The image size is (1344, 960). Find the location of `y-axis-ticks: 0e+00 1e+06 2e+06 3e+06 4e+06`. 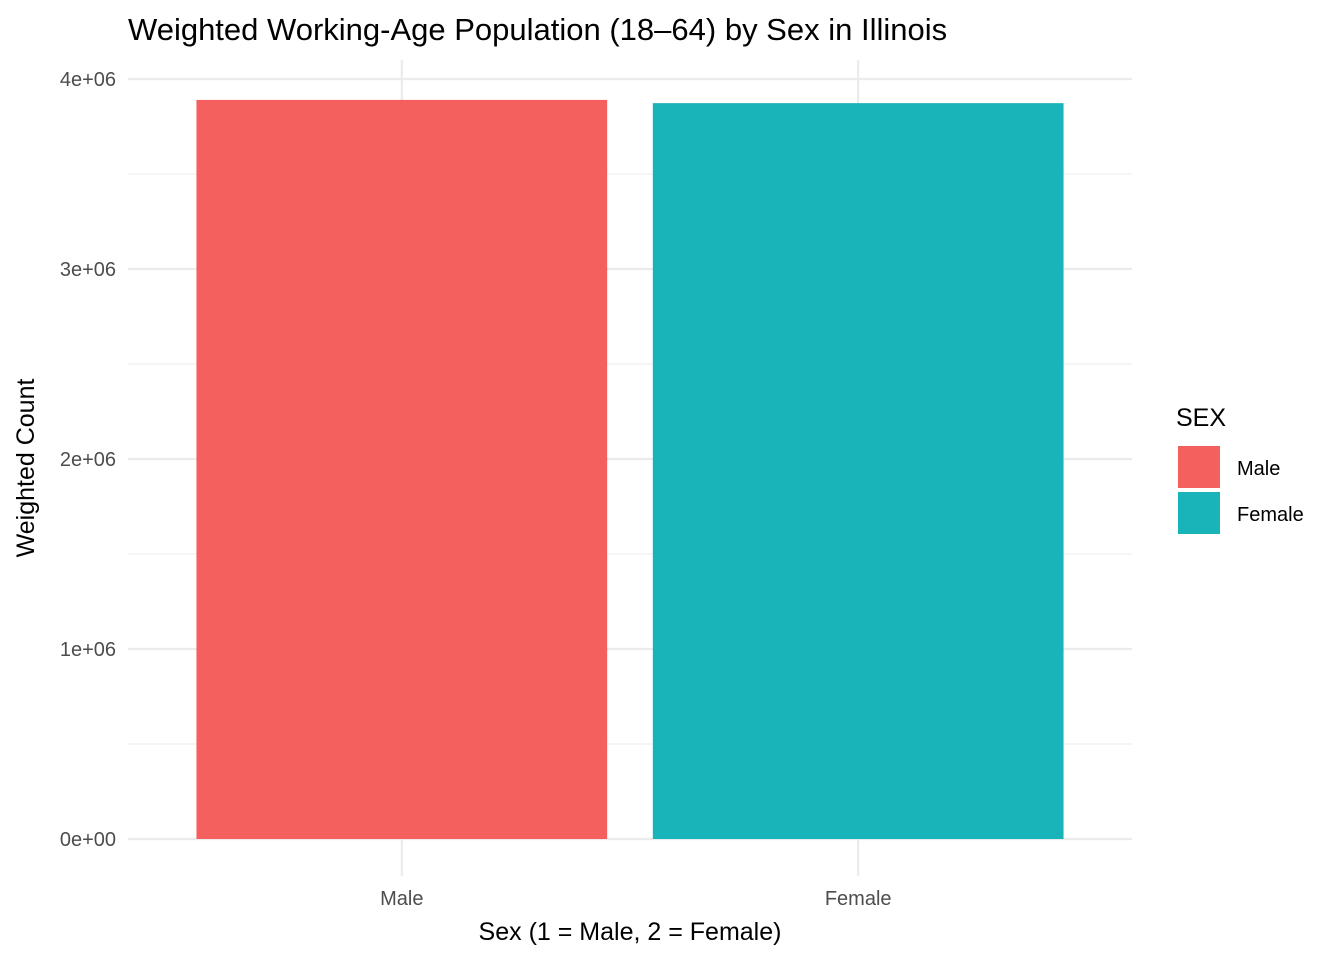

y-axis-ticks: 0e+00 1e+06 2e+06 3e+06 4e+06 is located at coordinates (88, 460).